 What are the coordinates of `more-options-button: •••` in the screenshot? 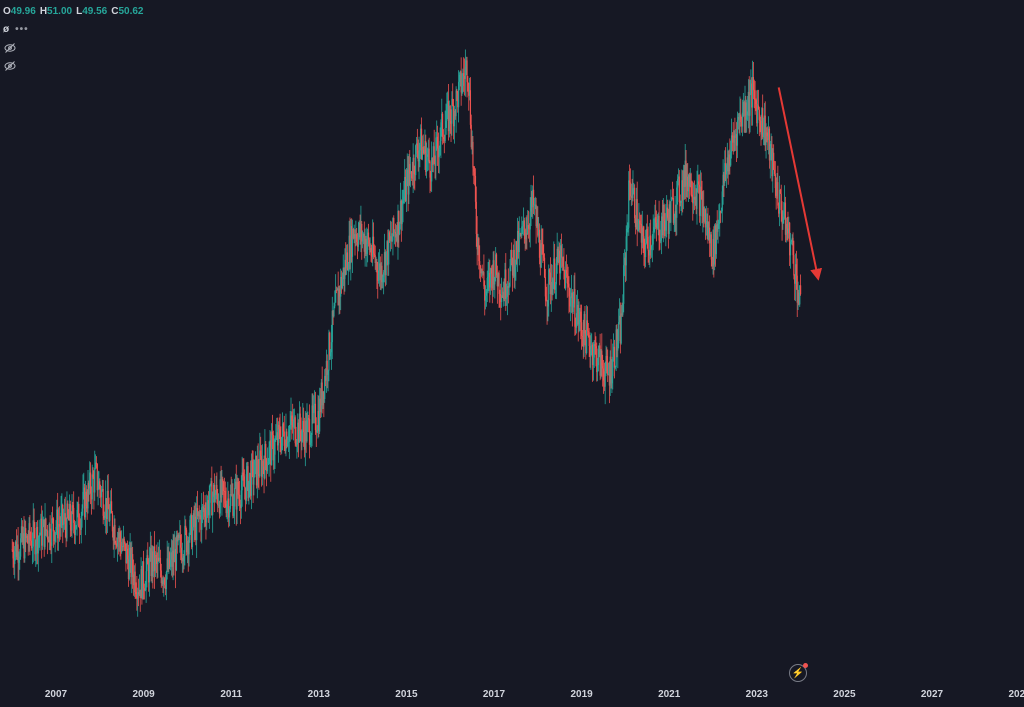 It's located at (22, 29).